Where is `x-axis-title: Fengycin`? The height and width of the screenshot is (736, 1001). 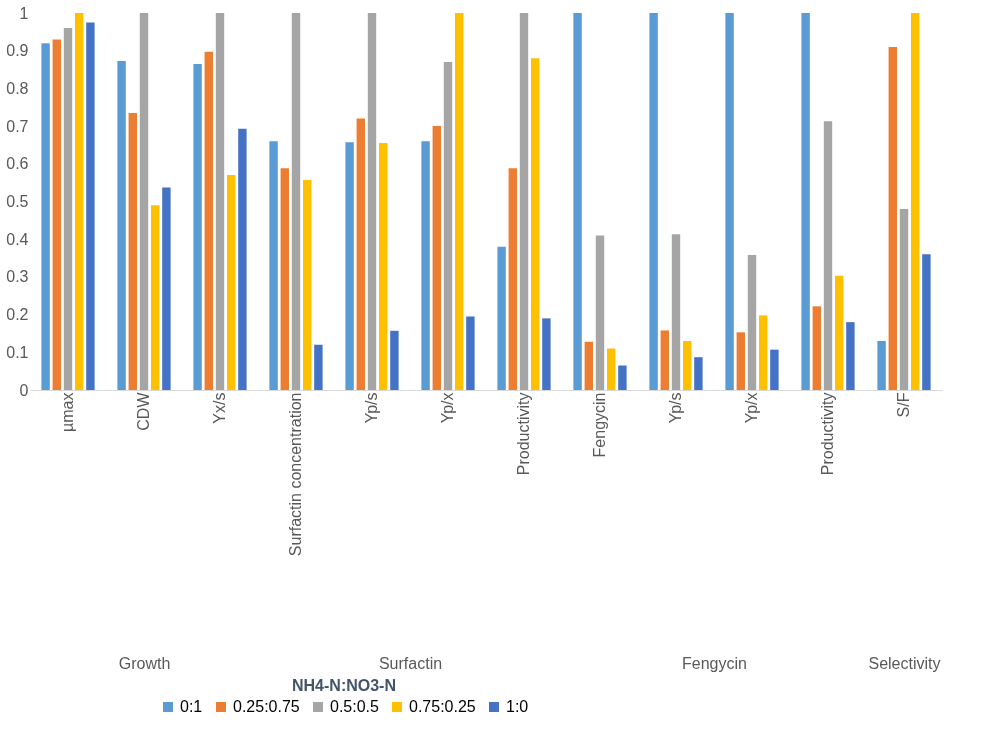 x-axis-title: Fengycin is located at coordinates (714, 663).